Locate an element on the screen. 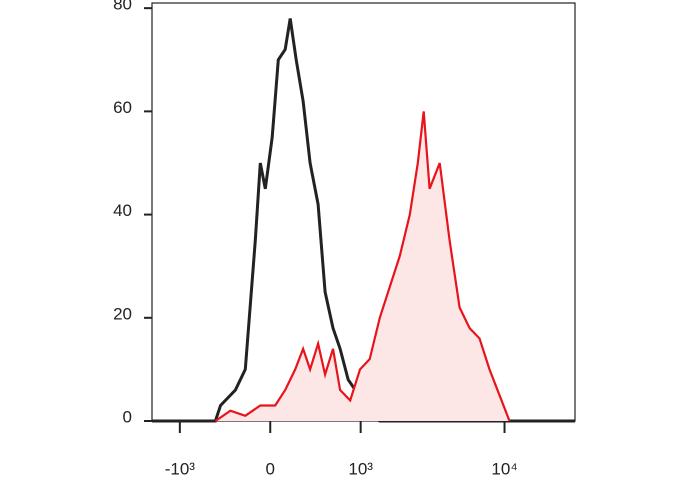  x-tick-label: -10³ is located at coordinates (180, 468).